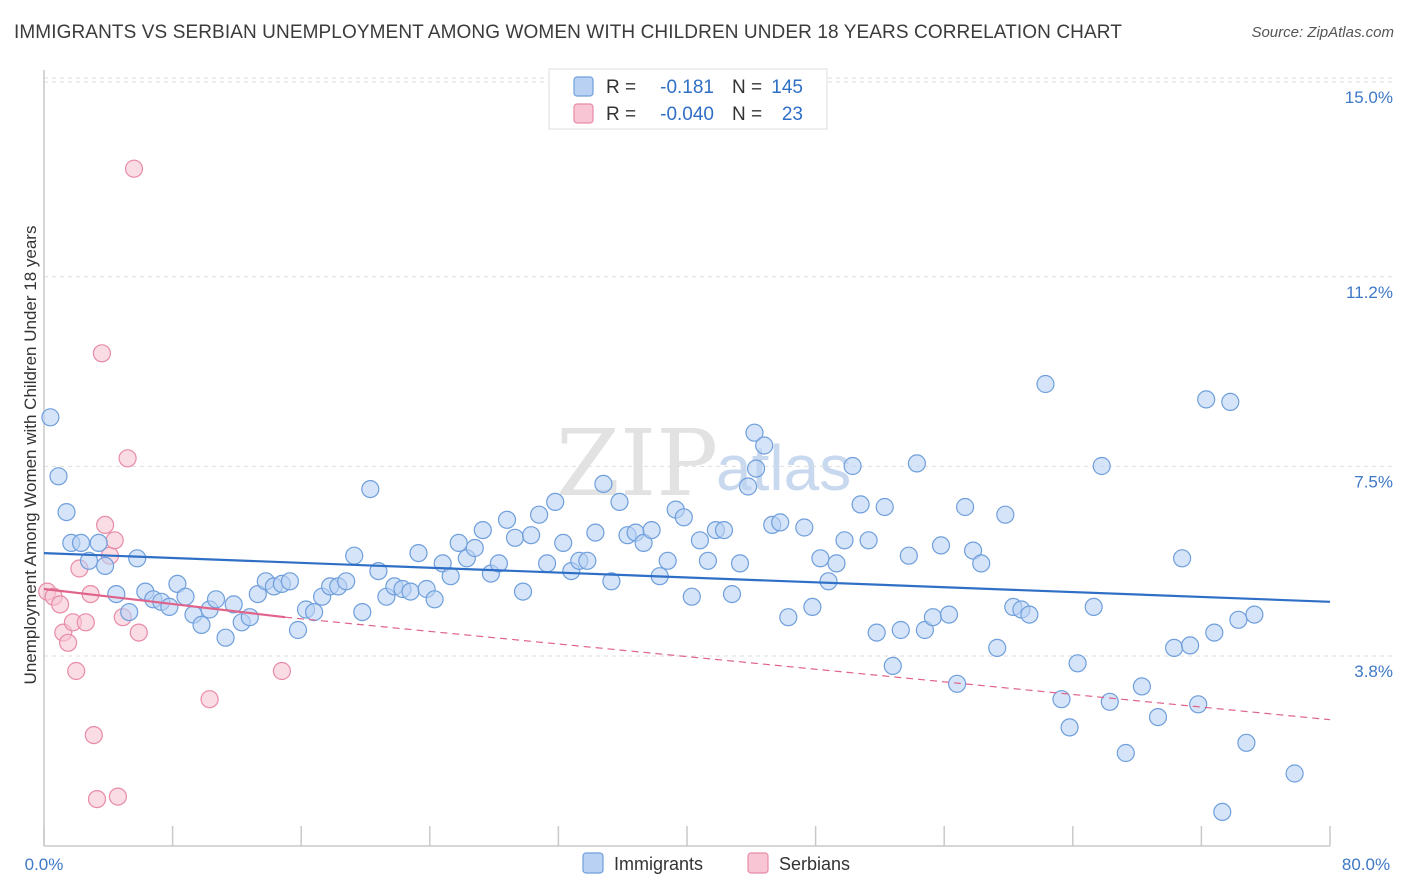 Image resolution: width=1406 pixels, height=892 pixels. I want to click on bottom-legend-immigrants: Immigrants, so click(658, 864).